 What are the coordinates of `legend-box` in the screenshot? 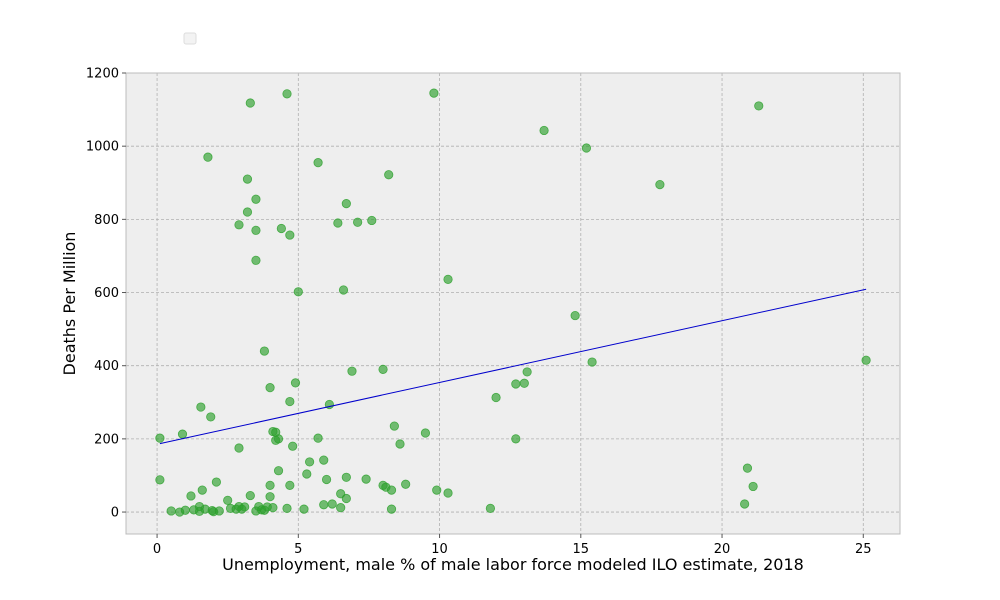 It's located at (190, 38).